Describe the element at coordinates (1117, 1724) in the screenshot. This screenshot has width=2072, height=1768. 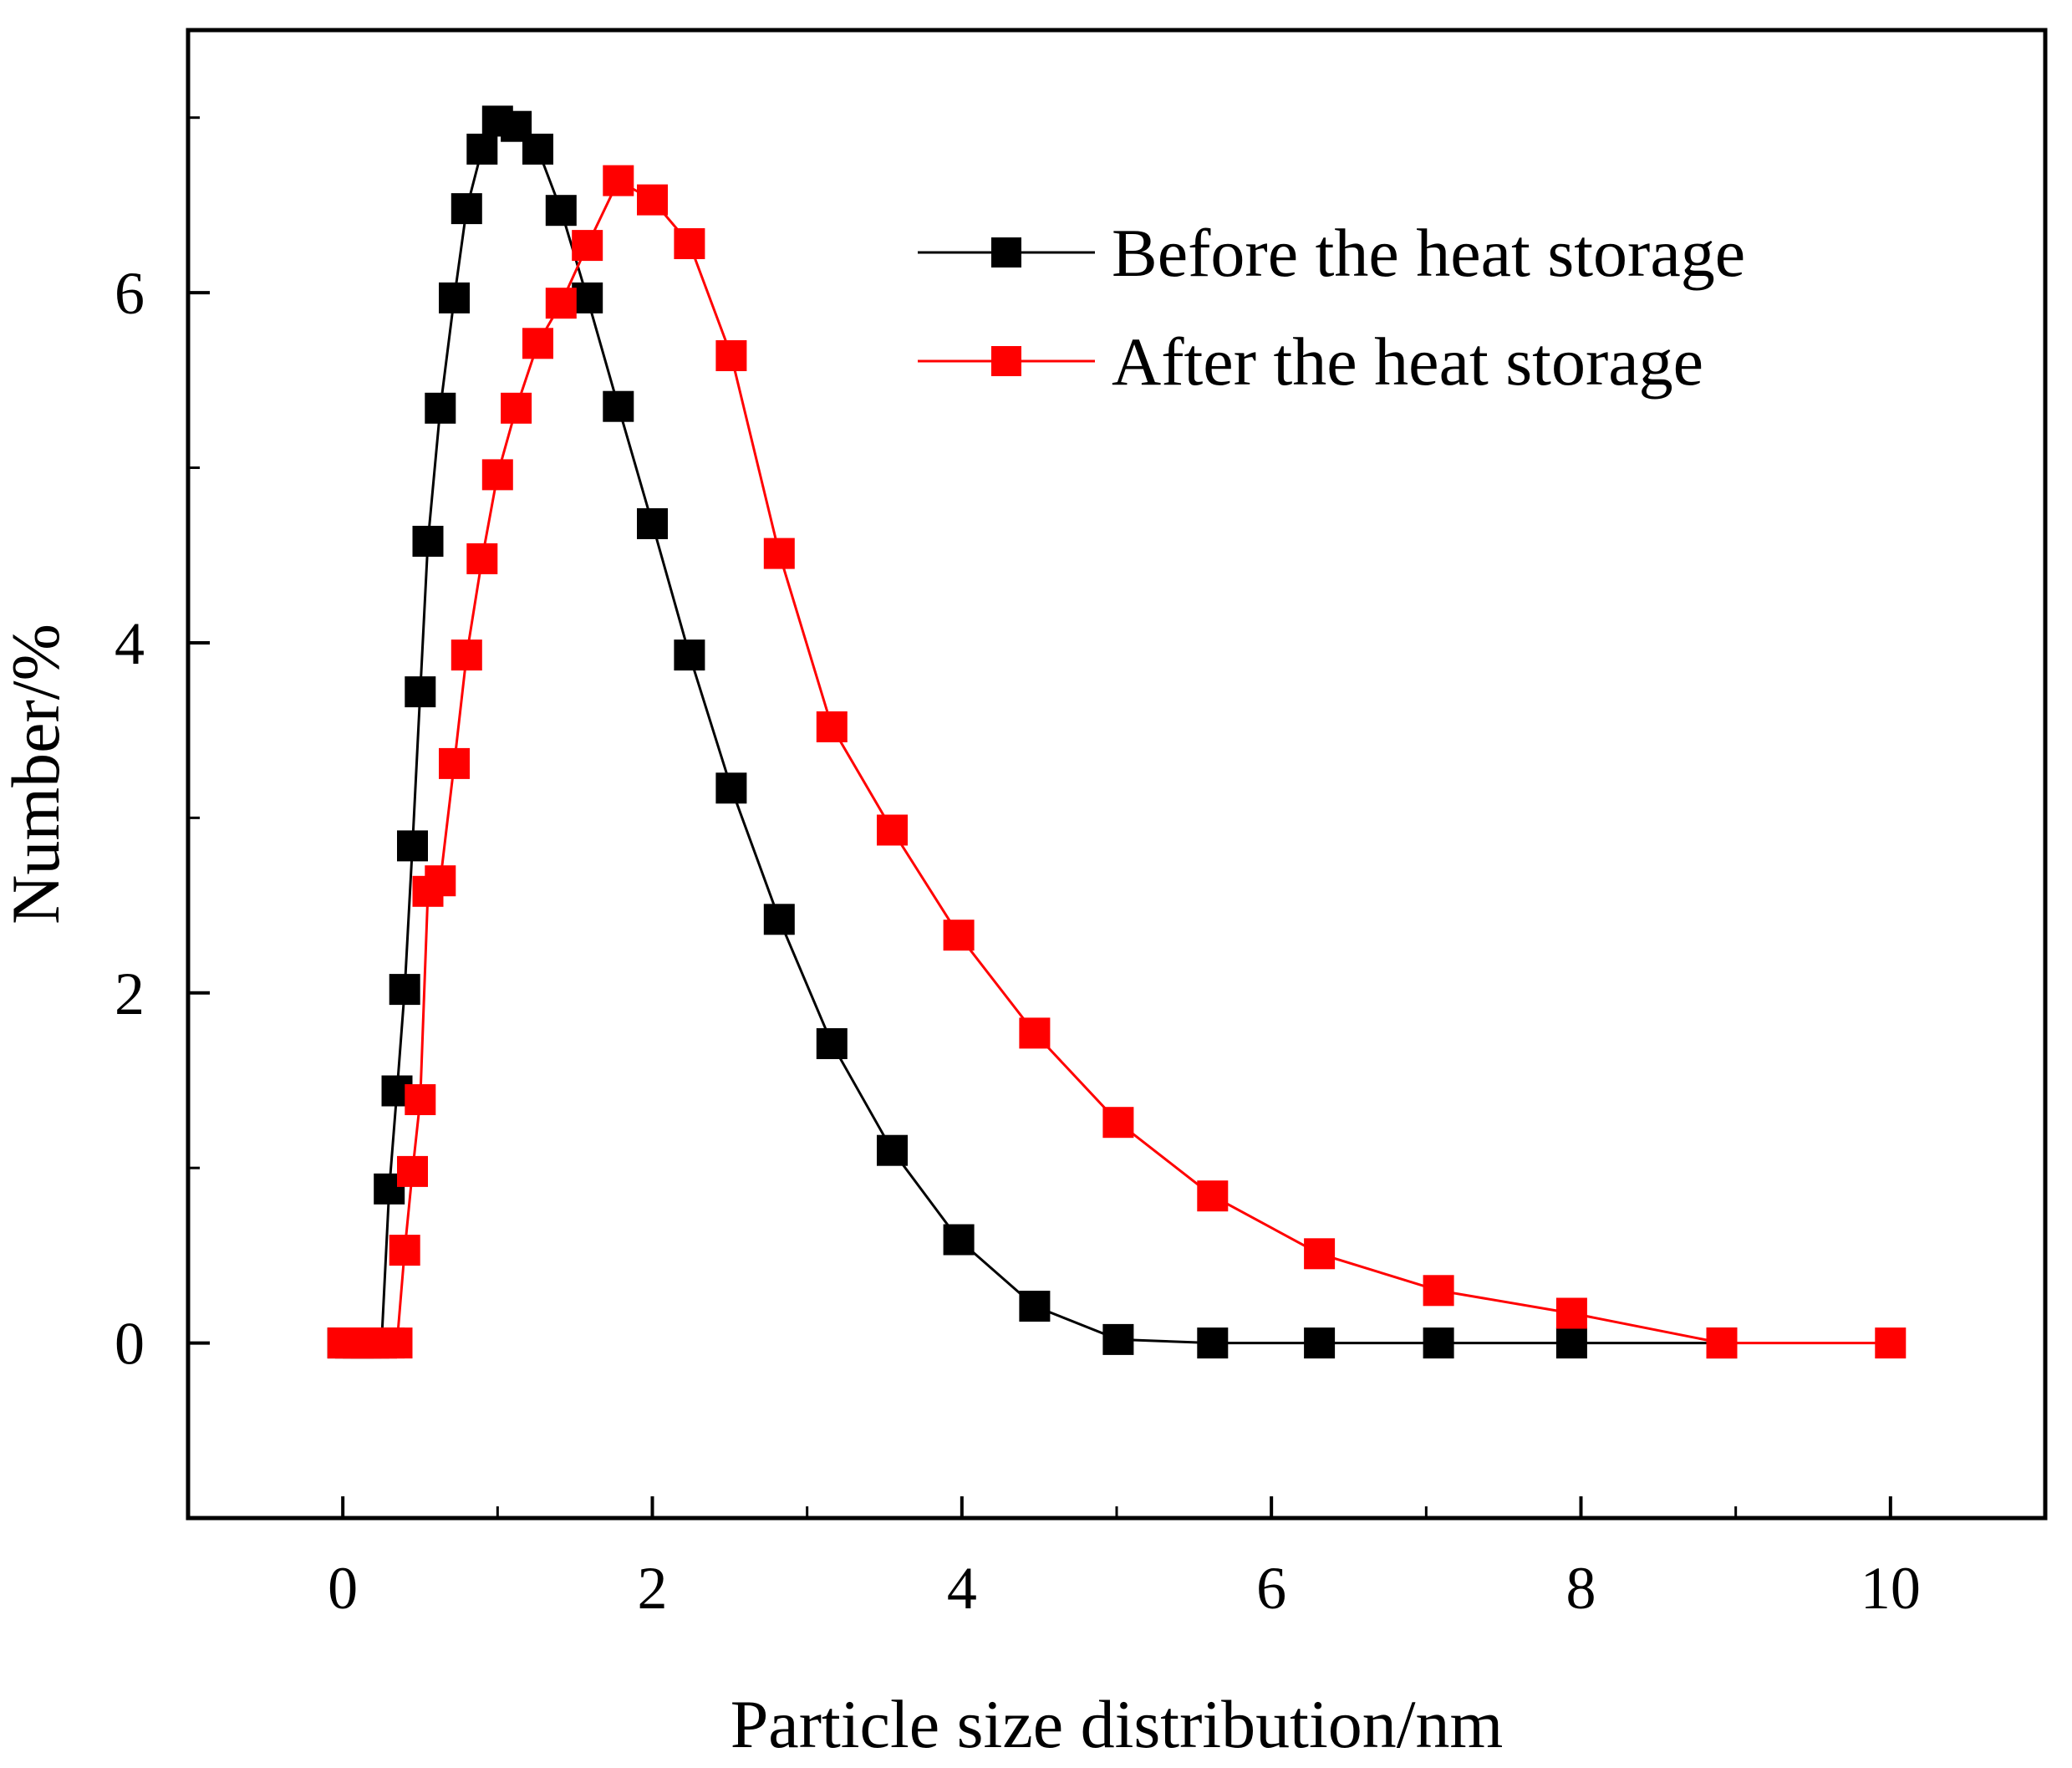
I see `x-axis-title: Particle size distribution/nm` at that location.